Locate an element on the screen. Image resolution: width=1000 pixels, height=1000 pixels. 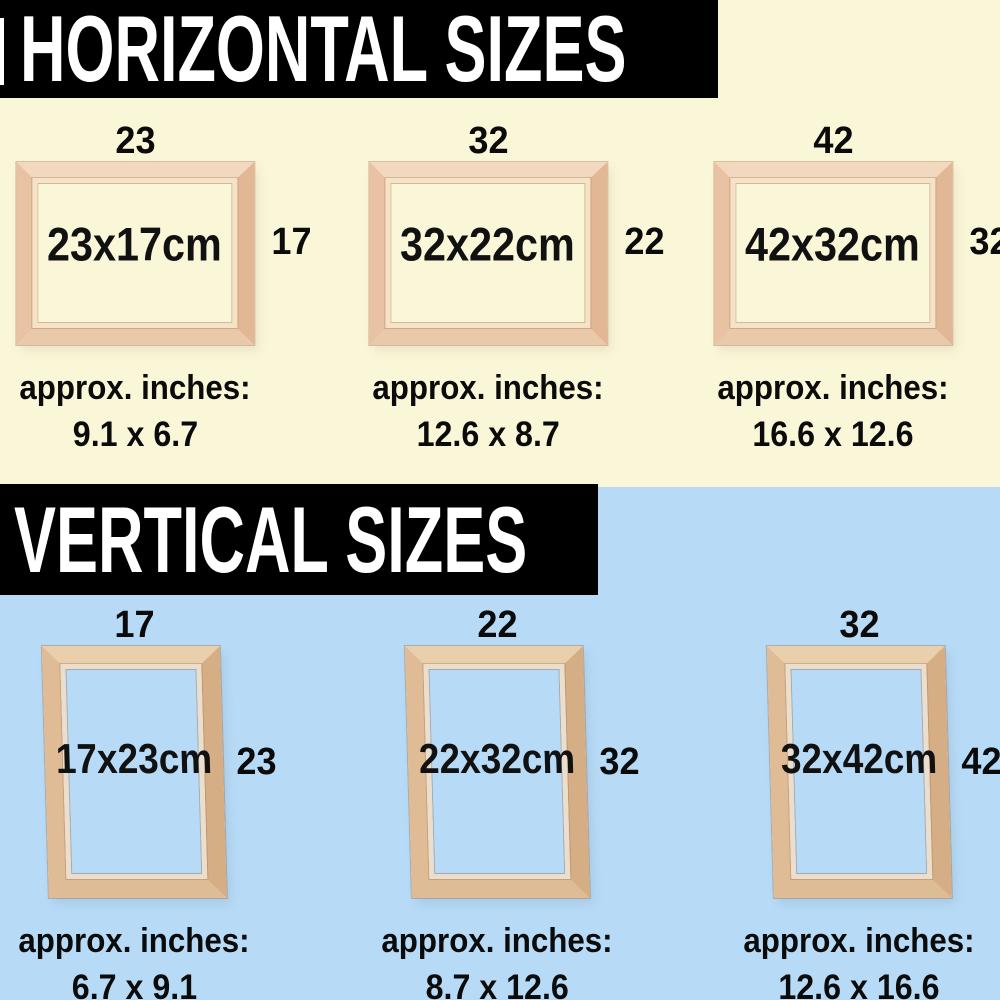
frame-wrap: 42x32cm 32 is located at coordinates (857, 253).